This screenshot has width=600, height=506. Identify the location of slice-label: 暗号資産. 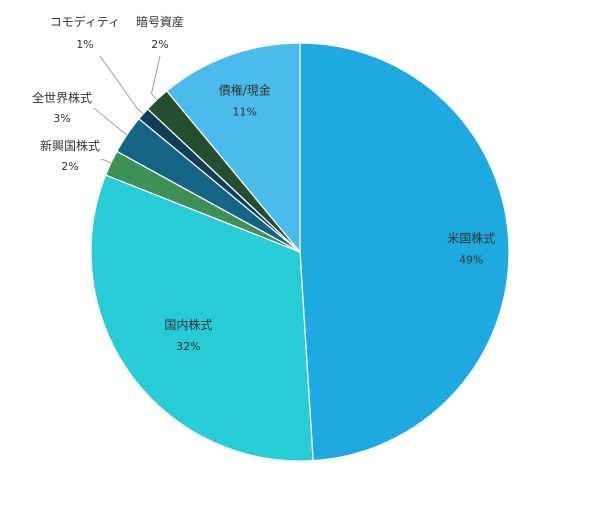
(160, 21).